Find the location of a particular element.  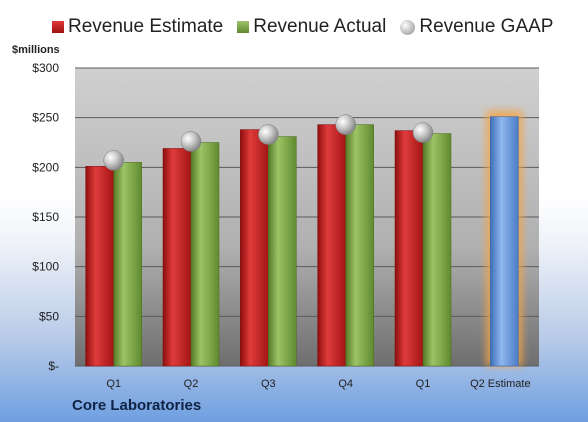

legend-swatch-gaap is located at coordinates (408, 27).